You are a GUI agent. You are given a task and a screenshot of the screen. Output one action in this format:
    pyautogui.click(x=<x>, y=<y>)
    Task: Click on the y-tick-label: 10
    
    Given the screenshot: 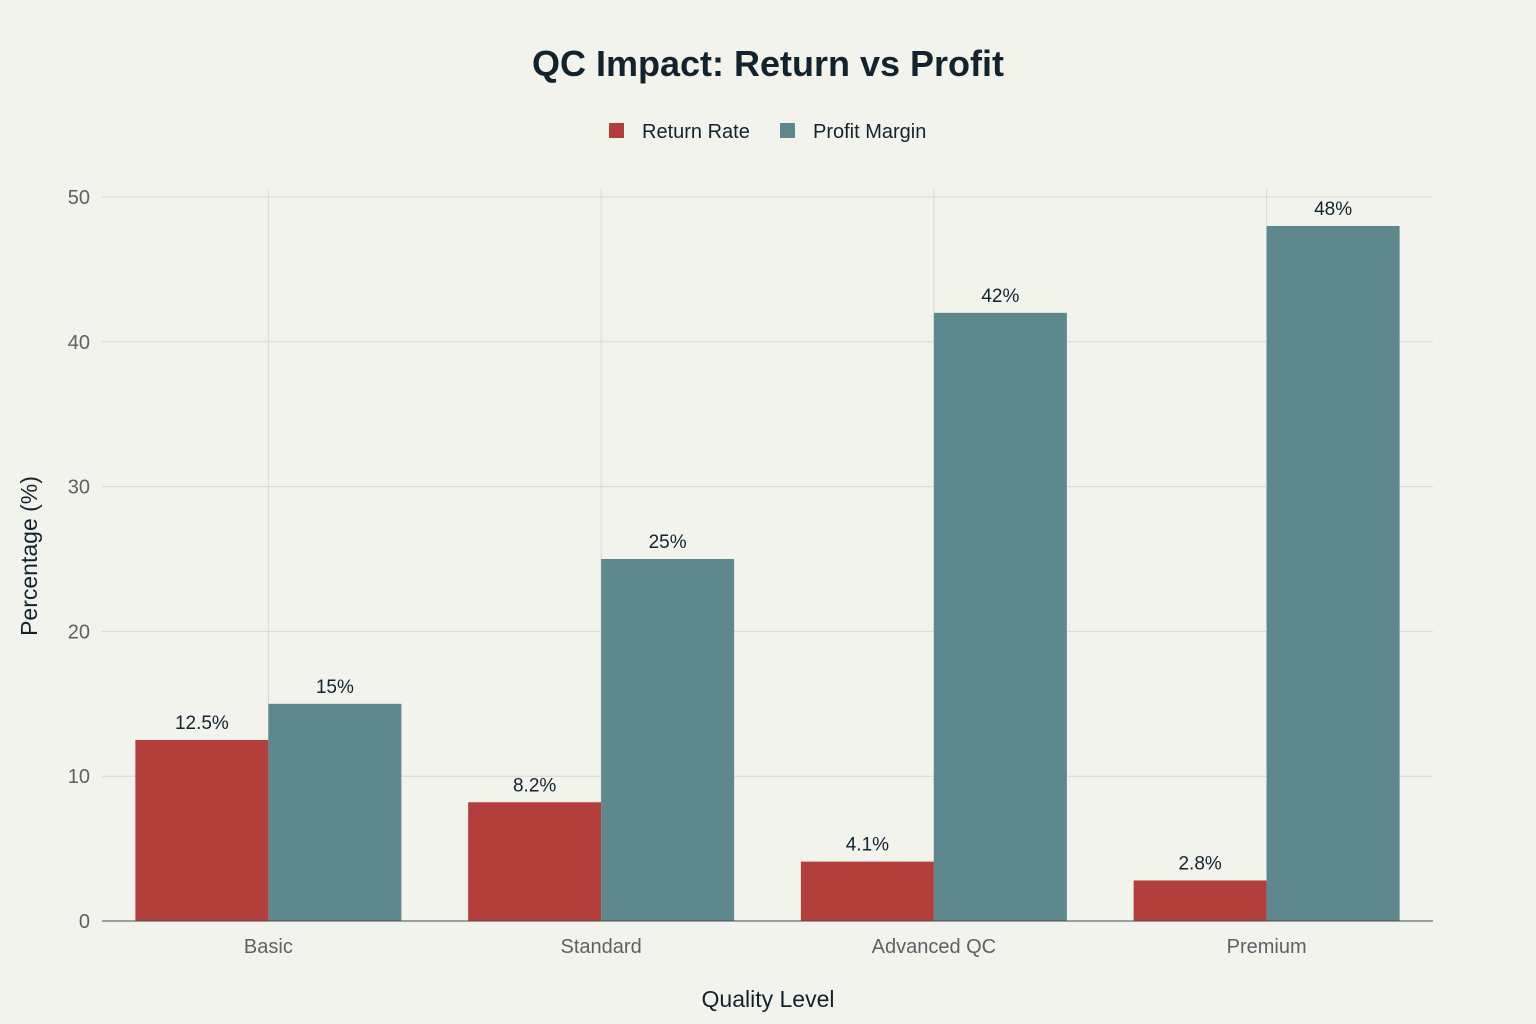 What is the action you would take?
    pyautogui.click(x=79, y=777)
    